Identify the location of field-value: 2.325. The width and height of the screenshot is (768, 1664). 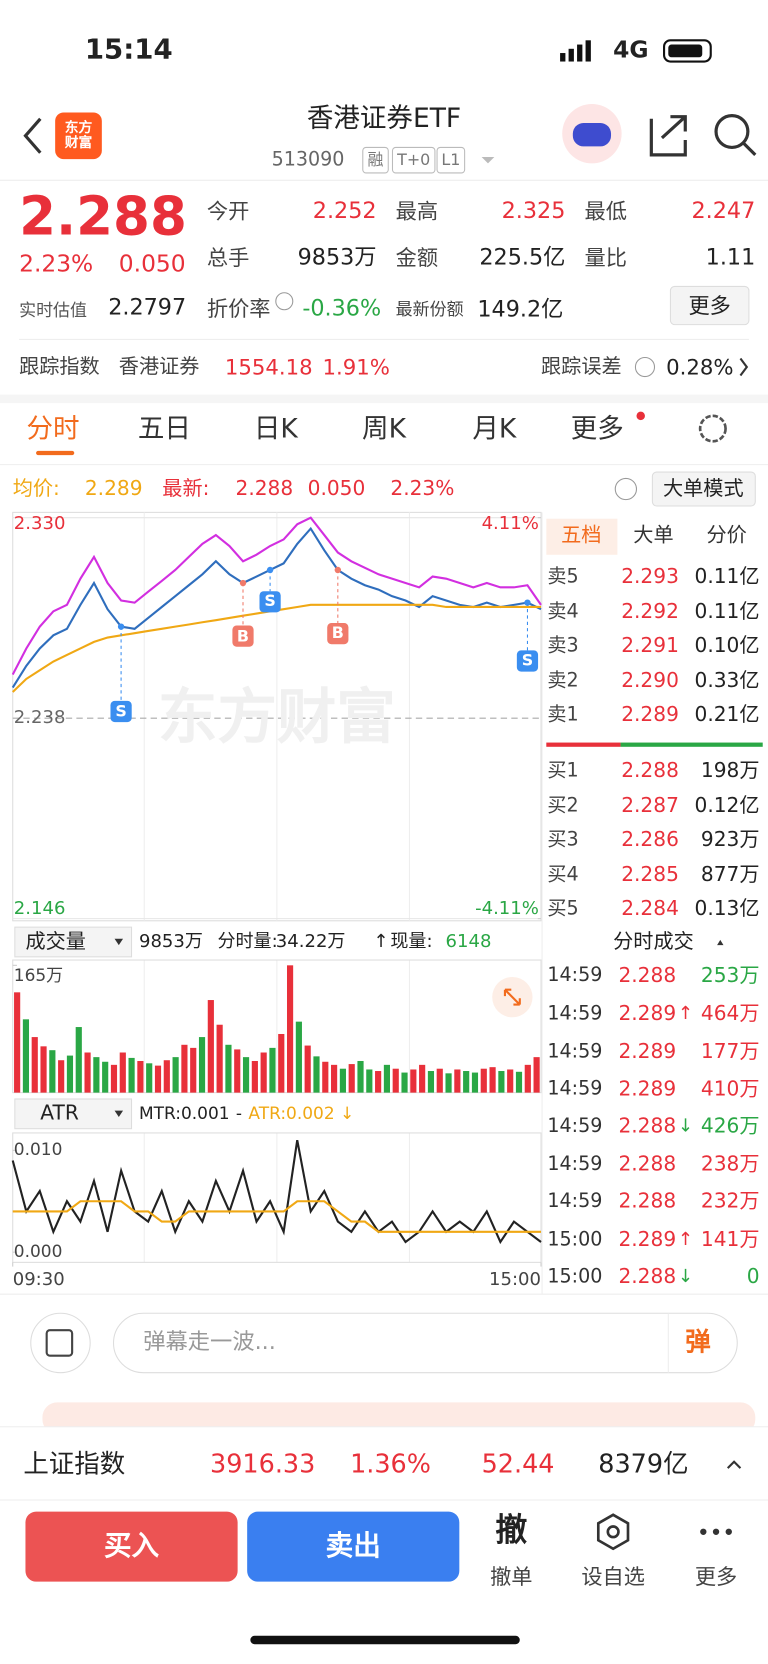
(533, 210).